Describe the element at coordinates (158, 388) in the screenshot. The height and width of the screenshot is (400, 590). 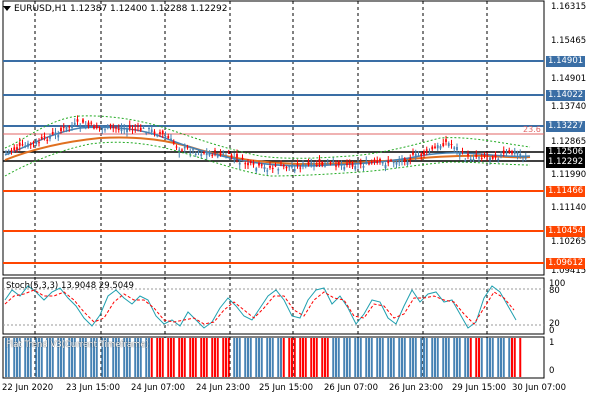
I see `time-axis-label: 24 Jun 07:00` at that location.